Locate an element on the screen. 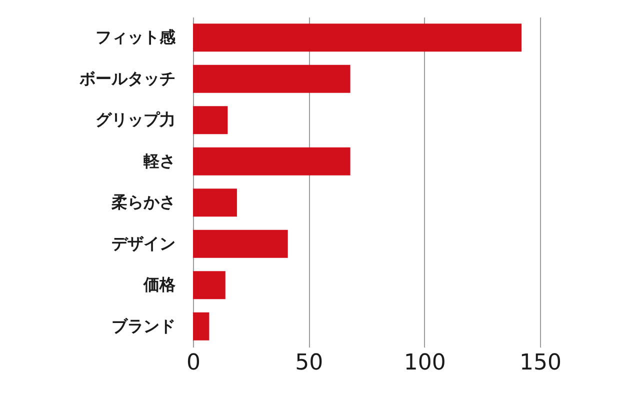  y-tick-label: フィット感 is located at coordinates (136, 37).